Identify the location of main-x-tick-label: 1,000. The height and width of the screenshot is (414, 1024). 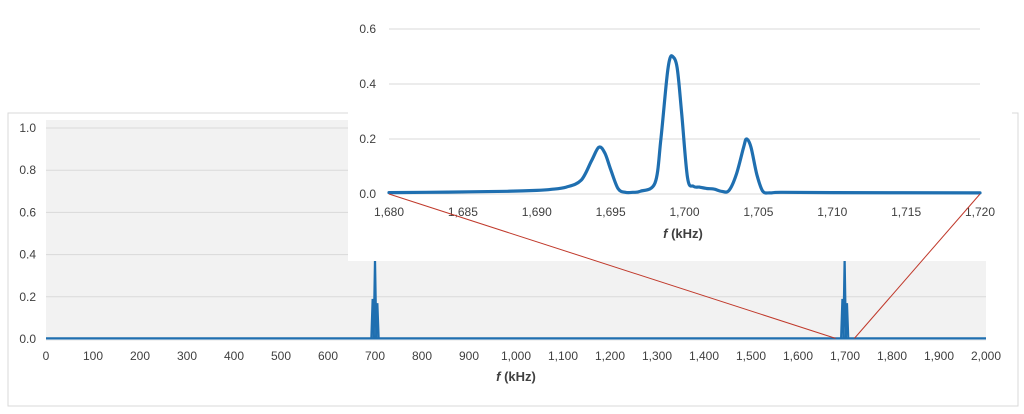
(516, 356).